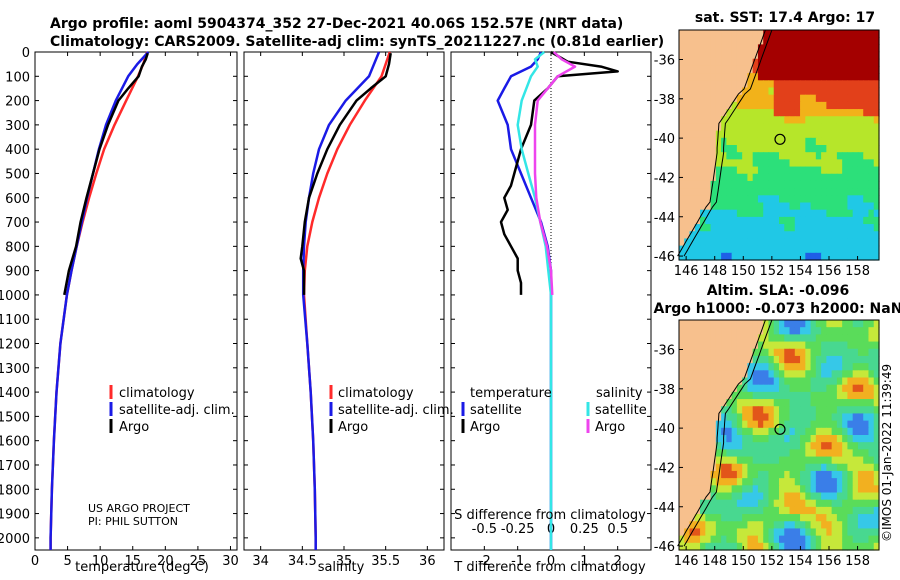 This screenshot has height=580, width=900. I want to click on depth-tick-label: 1900, so click(15, 515).